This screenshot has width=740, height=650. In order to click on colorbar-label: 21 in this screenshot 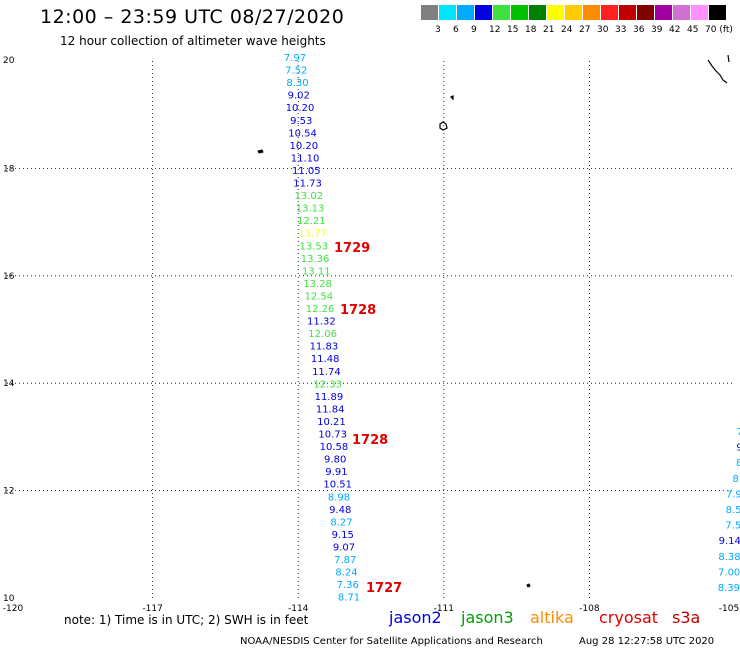, I will do `click(549, 30)`.